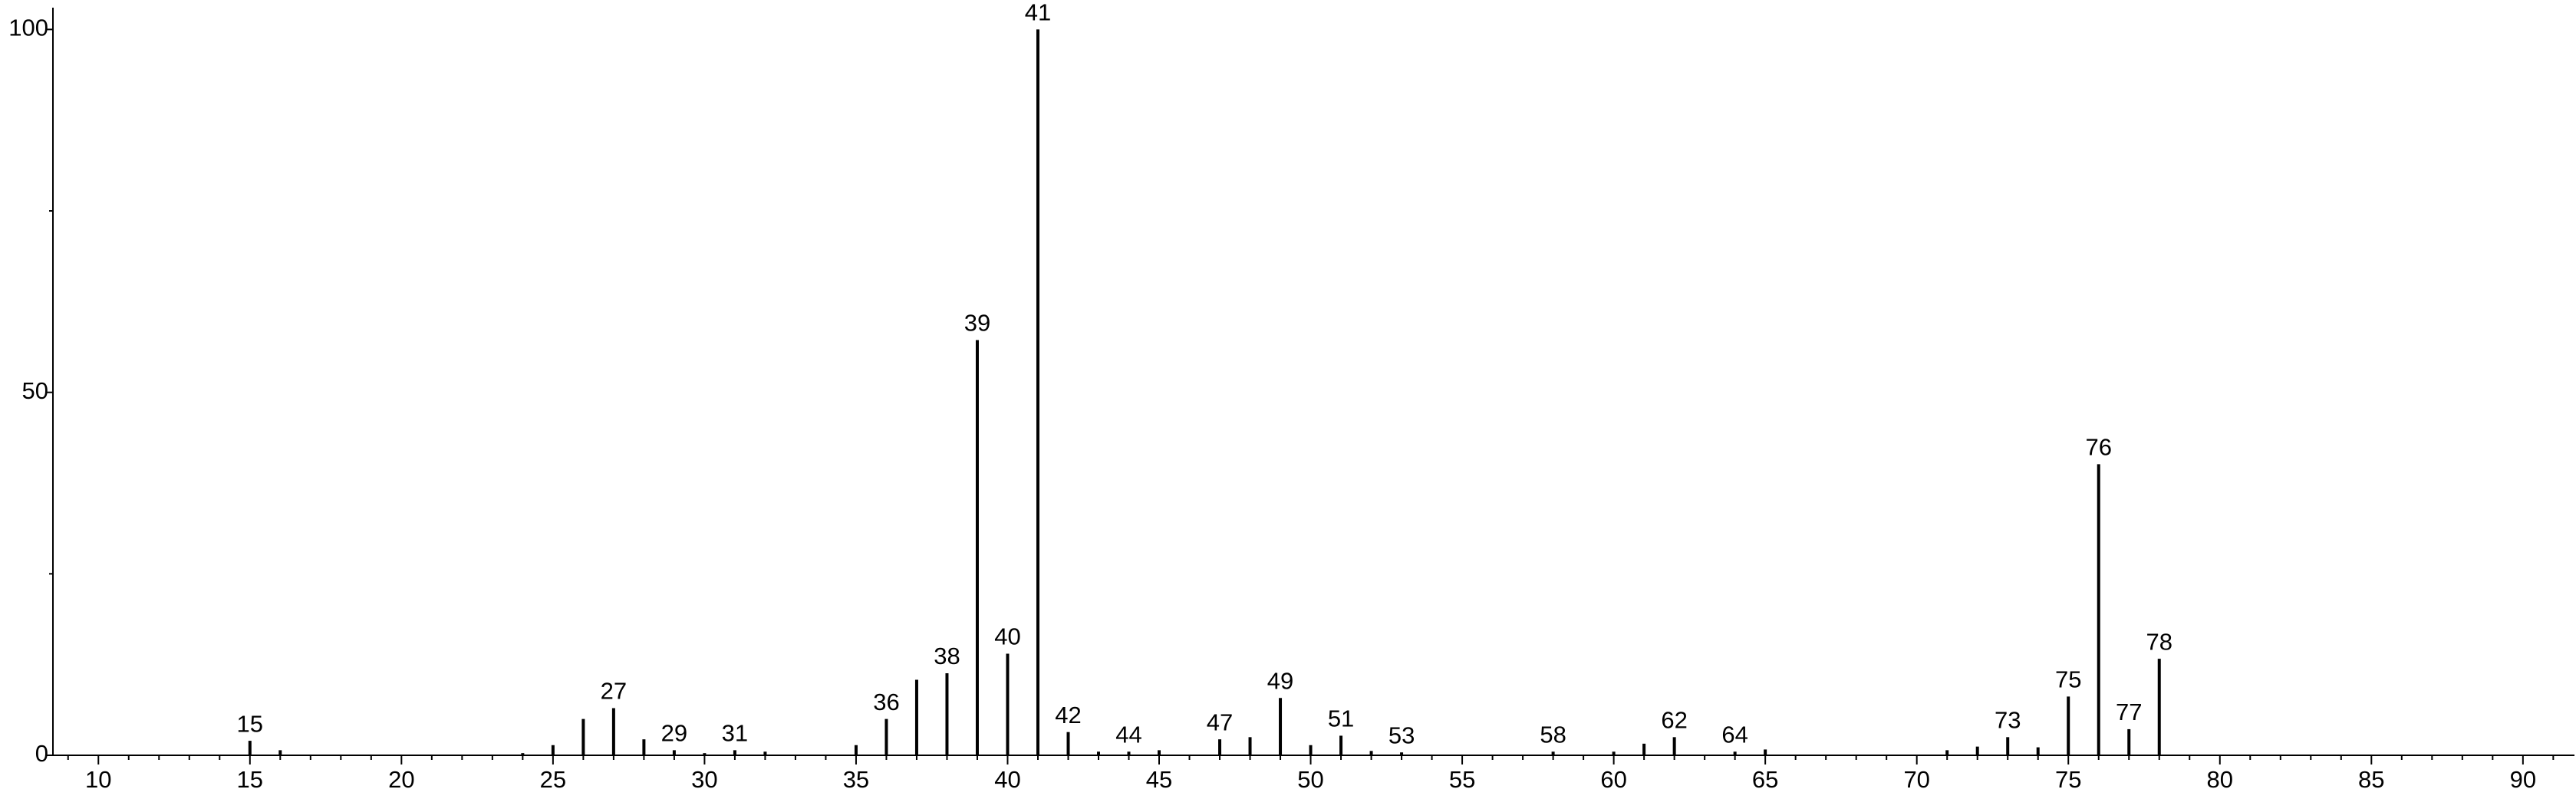 Image resolution: width=2576 pixels, height=799 pixels. Describe the element at coordinates (1734, 734) in the screenshot. I see `peak-label: 64` at that location.